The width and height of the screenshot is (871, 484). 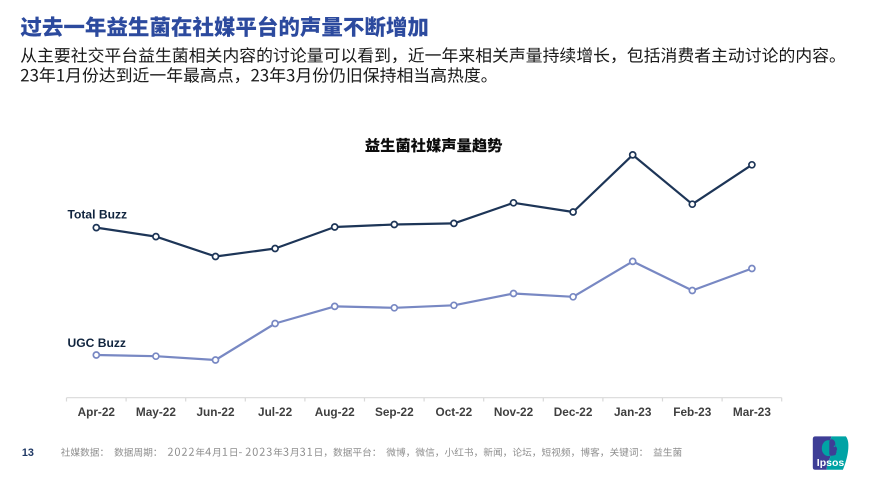 What do you see at coordinates (215, 412) in the screenshot?
I see `svg-text: Jun-22` at bounding box center [215, 412].